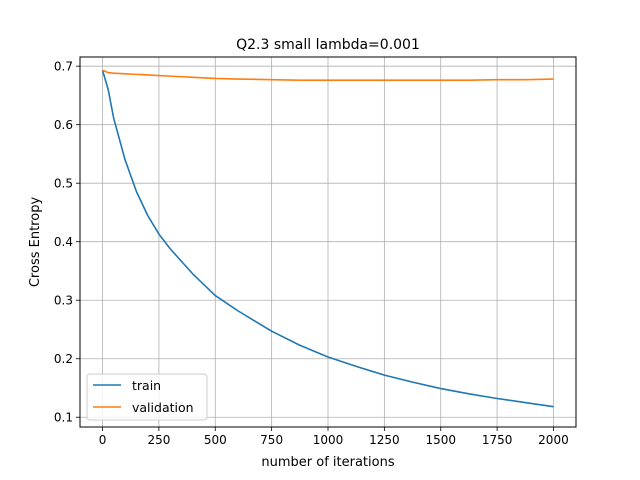 The height and width of the screenshot is (480, 640). What do you see at coordinates (328, 75) in the screenshot?
I see `series-line-validation` at bounding box center [328, 75].